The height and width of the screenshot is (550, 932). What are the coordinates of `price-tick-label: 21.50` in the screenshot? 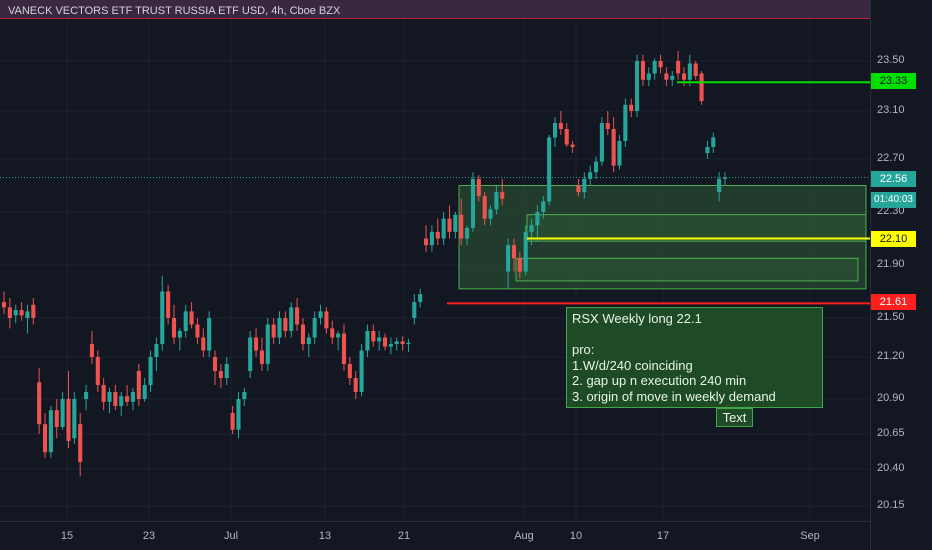 It's located at (891, 317).